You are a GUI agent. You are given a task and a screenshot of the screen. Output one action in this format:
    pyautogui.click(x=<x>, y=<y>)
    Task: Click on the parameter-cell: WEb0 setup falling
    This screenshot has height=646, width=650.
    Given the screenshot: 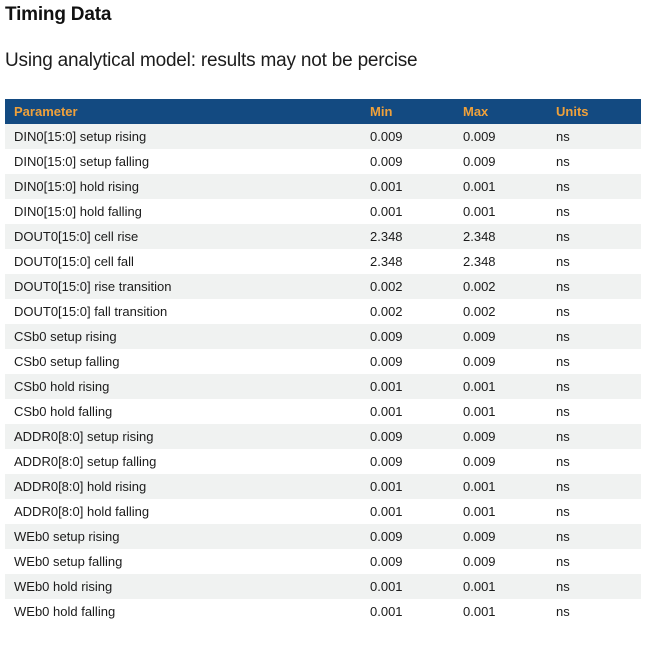 What is the action you would take?
    pyautogui.click(x=68, y=561)
    